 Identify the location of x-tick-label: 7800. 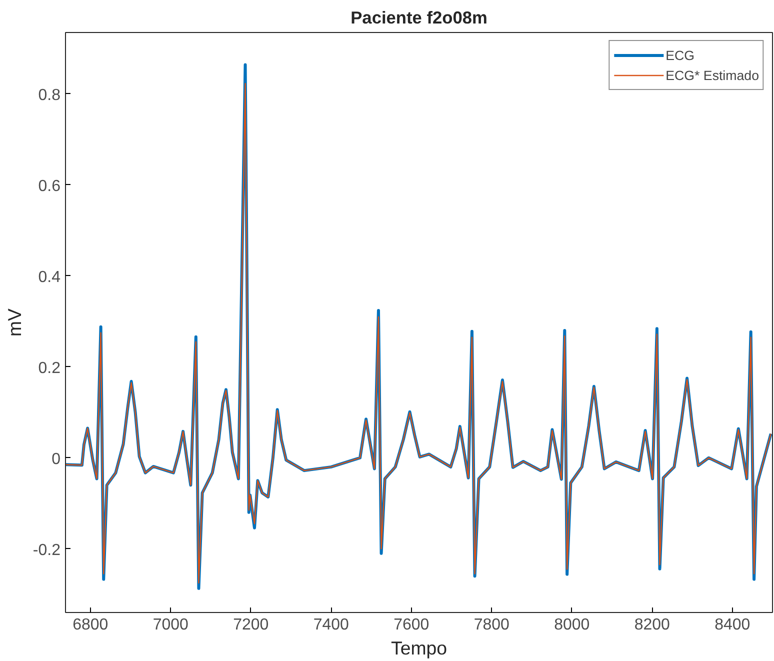
(492, 625).